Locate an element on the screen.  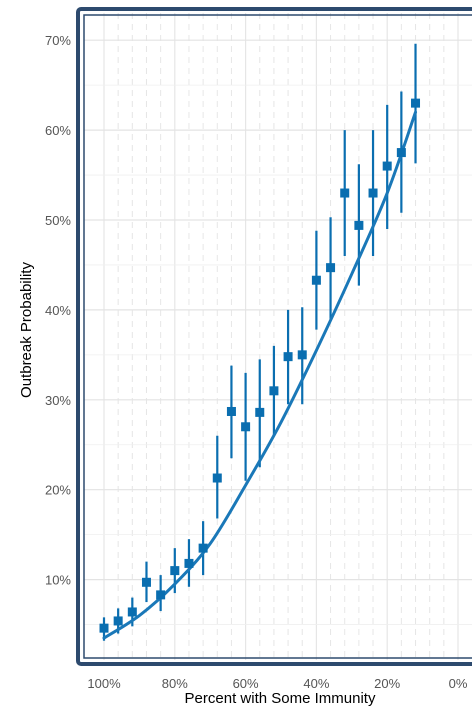
x-tick-label: 0% is located at coordinates (458, 683).